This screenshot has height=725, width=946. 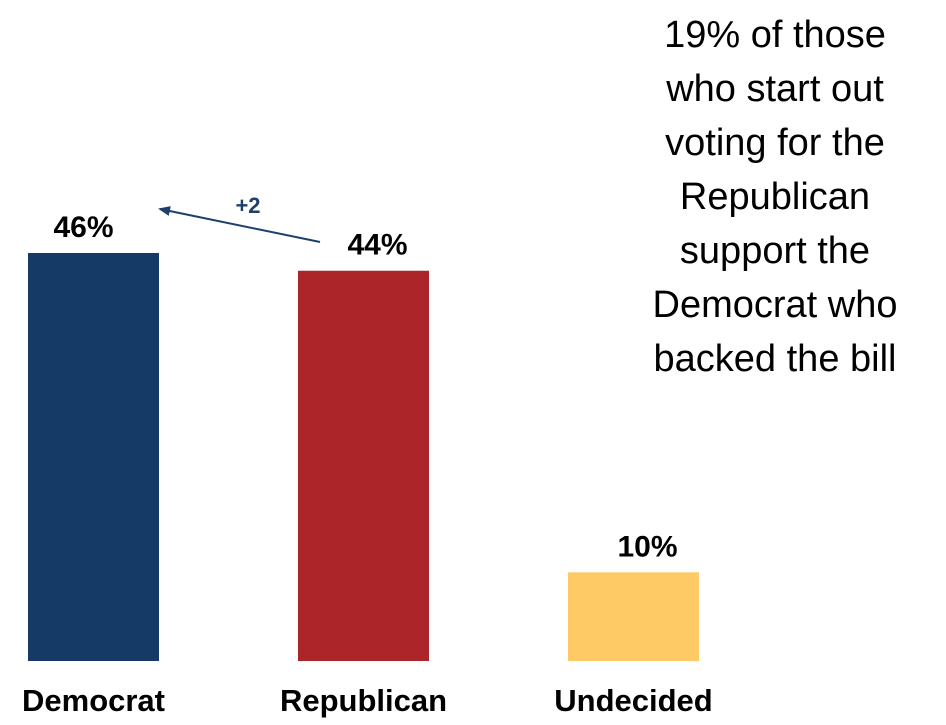 I want to click on value-label-republican: 44%, so click(x=377, y=245).